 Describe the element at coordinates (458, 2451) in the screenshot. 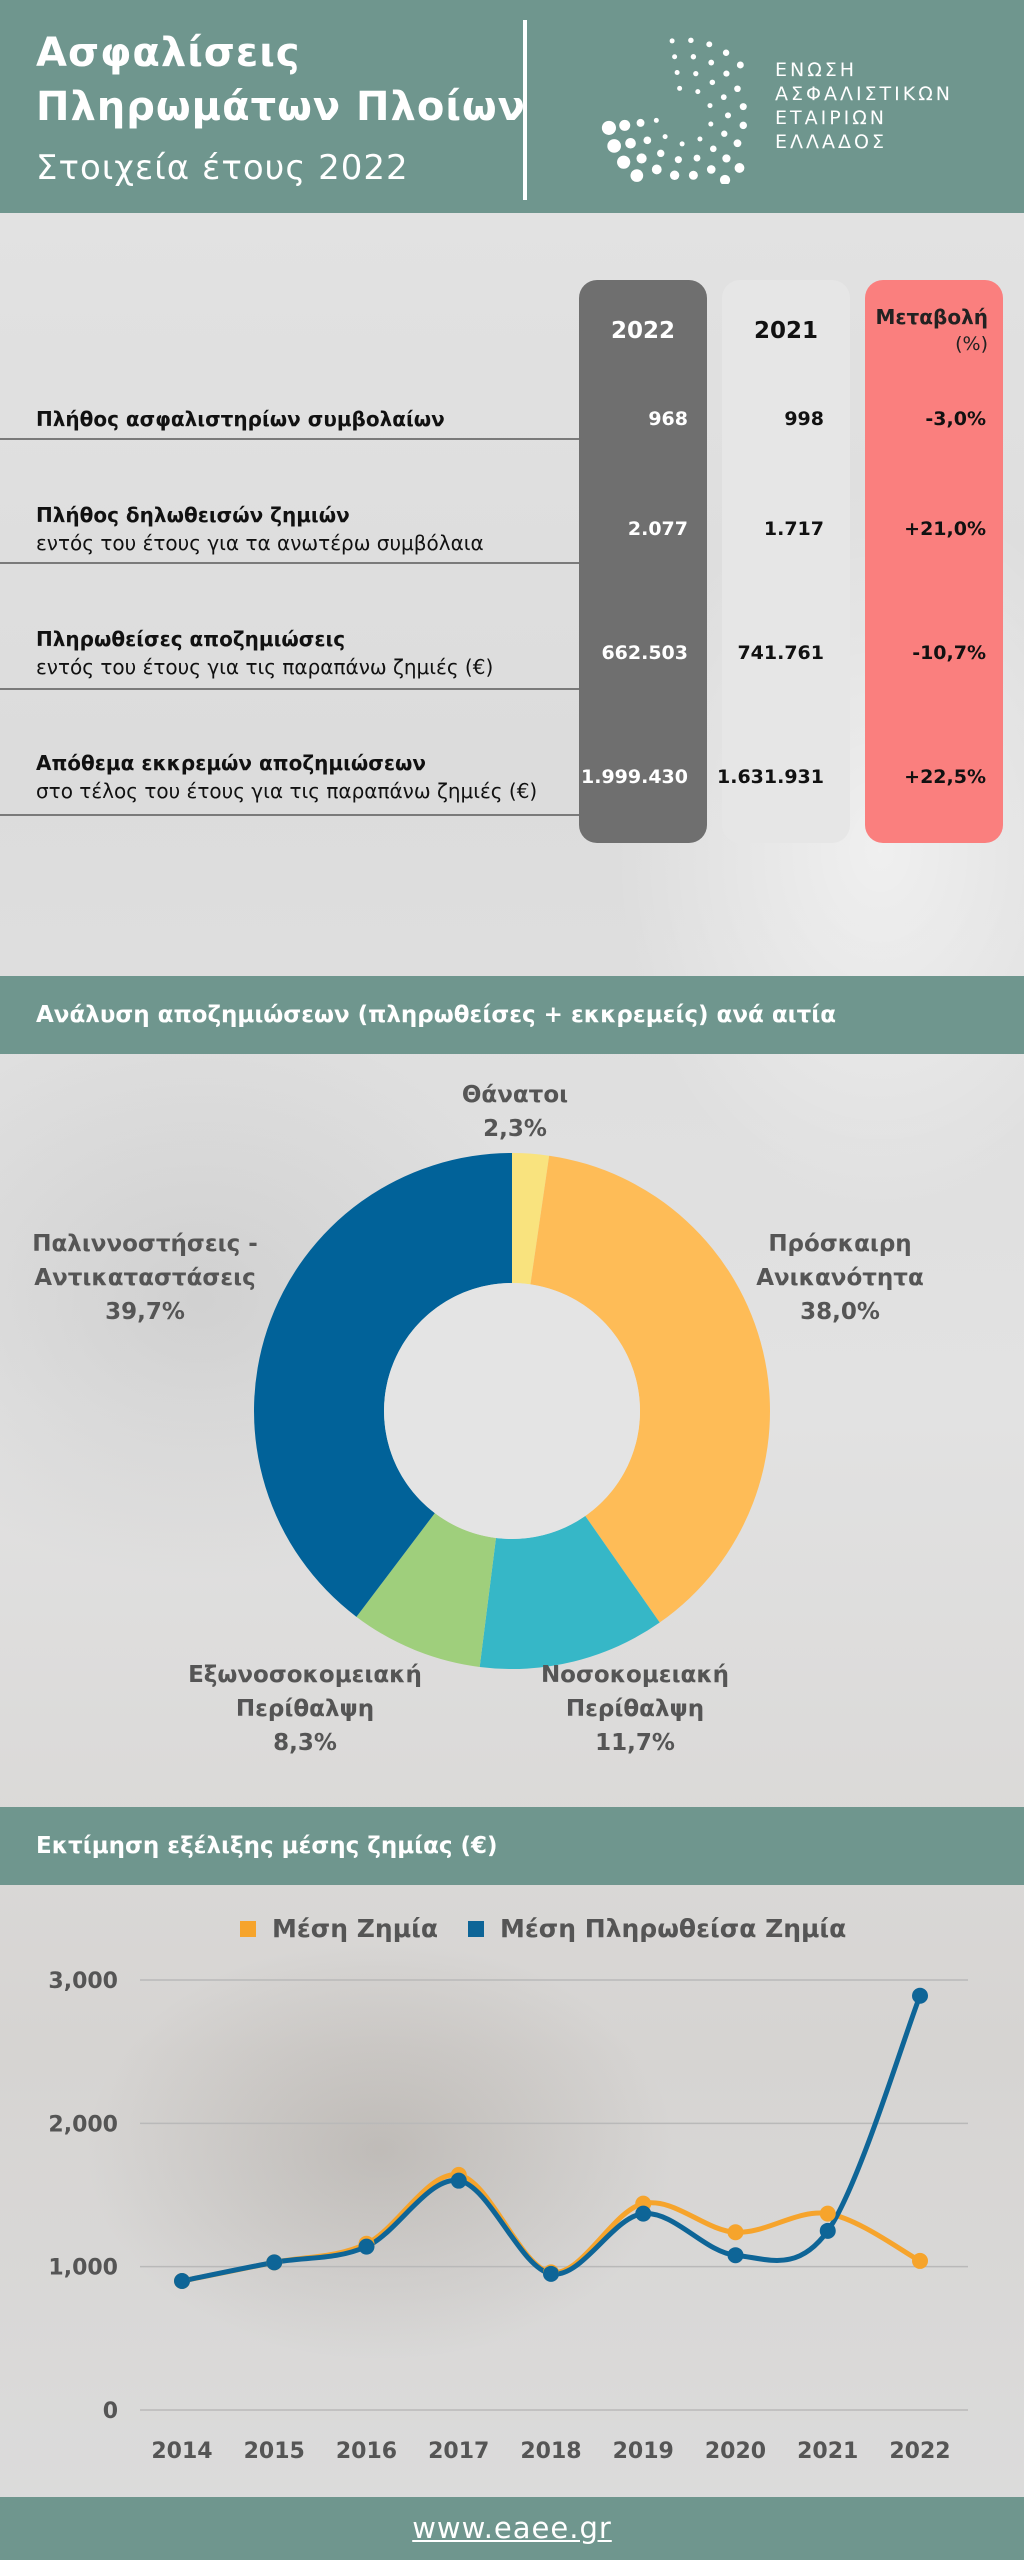

I see `x-tick-label: 2017` at that location.